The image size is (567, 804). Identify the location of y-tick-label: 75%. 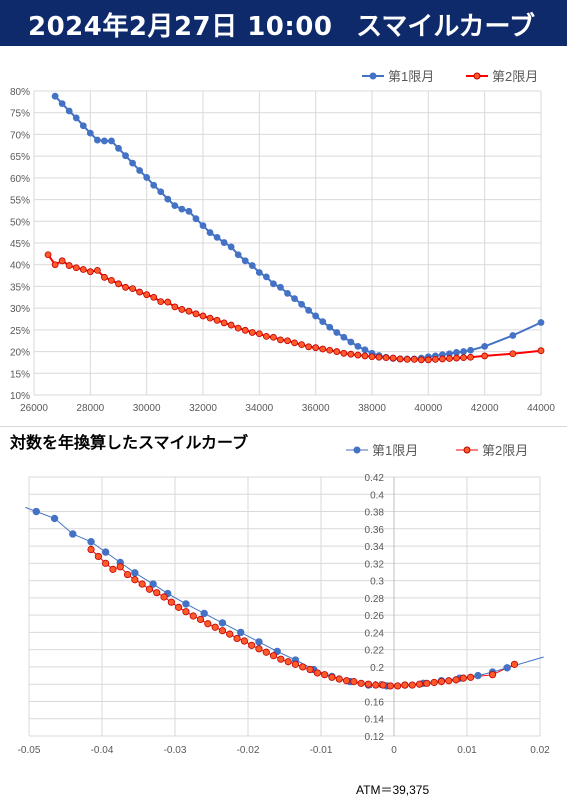
(20, 114).